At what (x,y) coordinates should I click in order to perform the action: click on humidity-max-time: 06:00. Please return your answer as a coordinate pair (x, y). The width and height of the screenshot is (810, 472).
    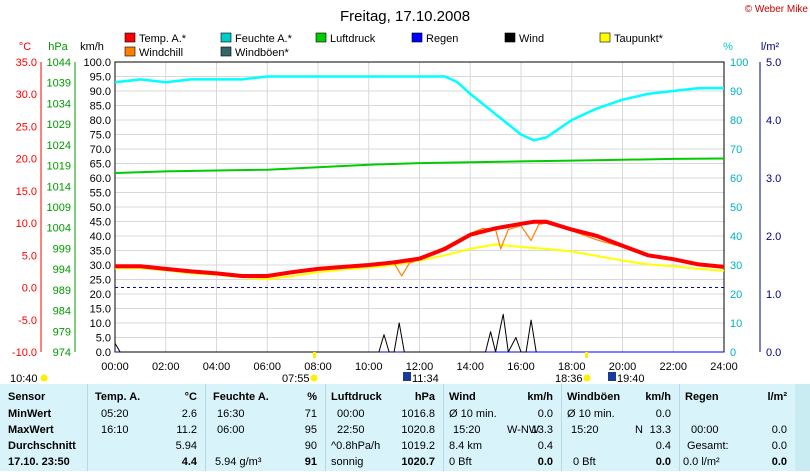
    Looking at the image, I should click on (231, 430).